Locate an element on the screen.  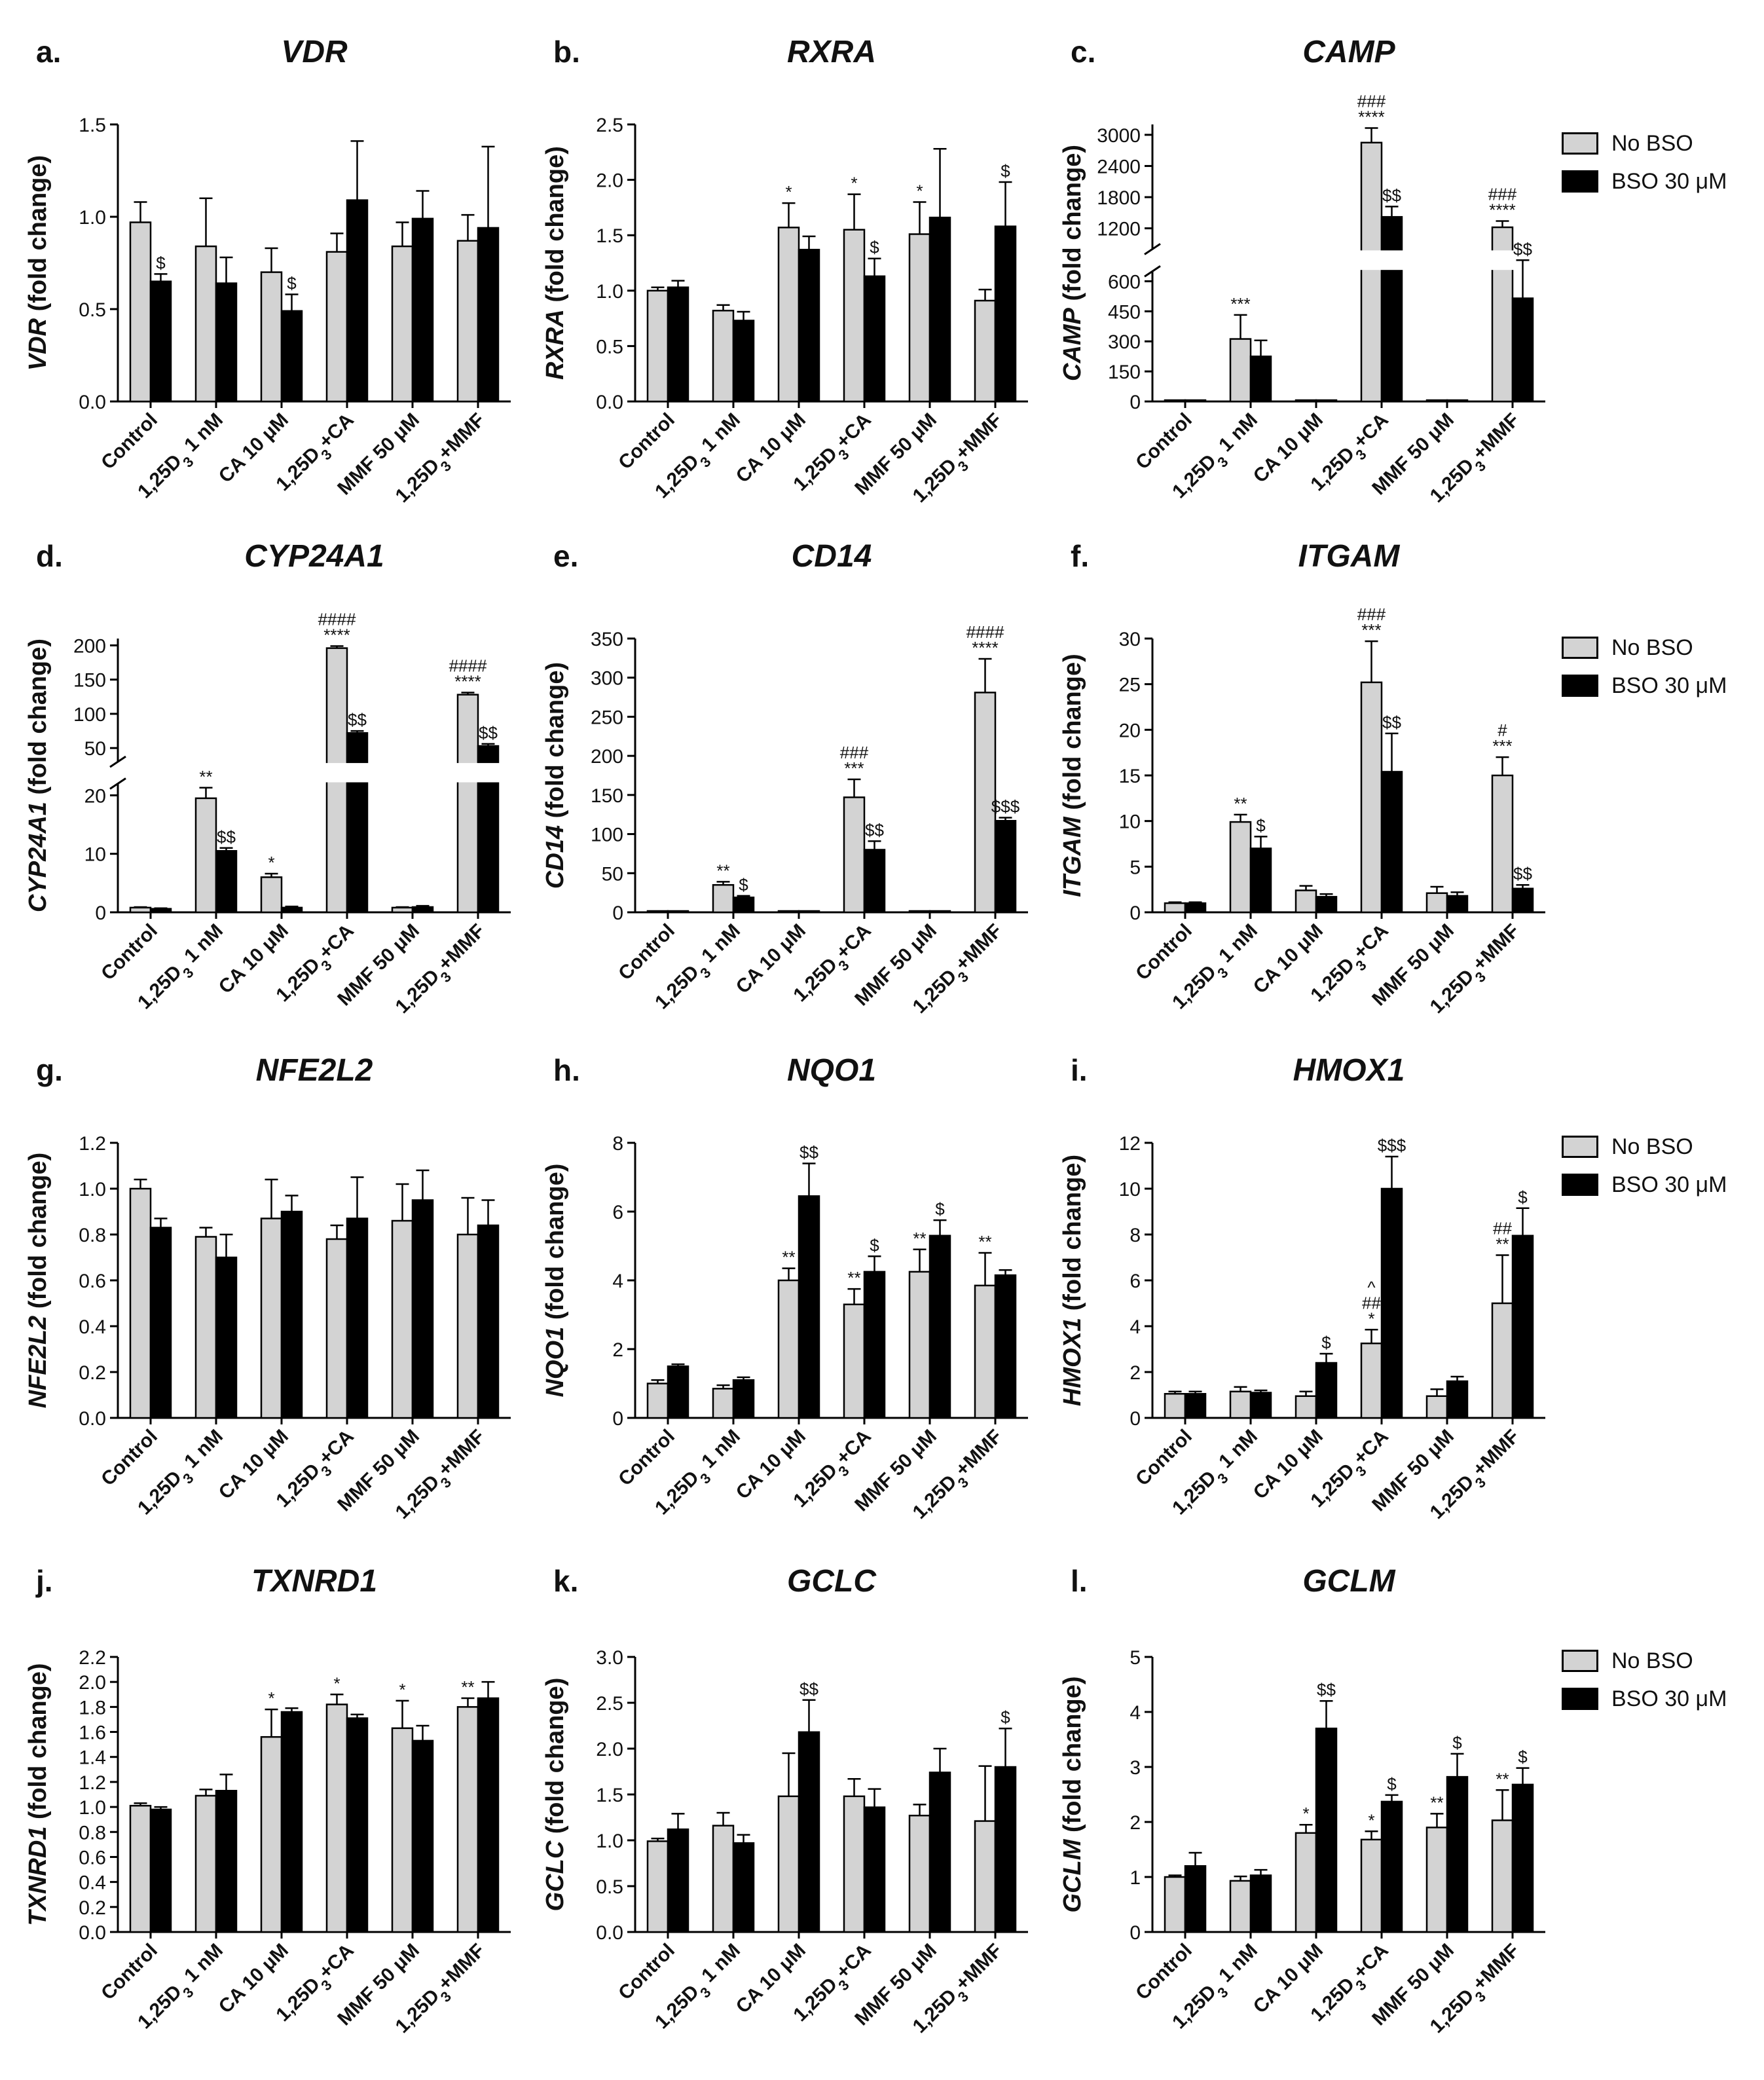
y-axis-label-txnrd1: TXNRD1 (fold change) is located at coordinates (38, 1794).